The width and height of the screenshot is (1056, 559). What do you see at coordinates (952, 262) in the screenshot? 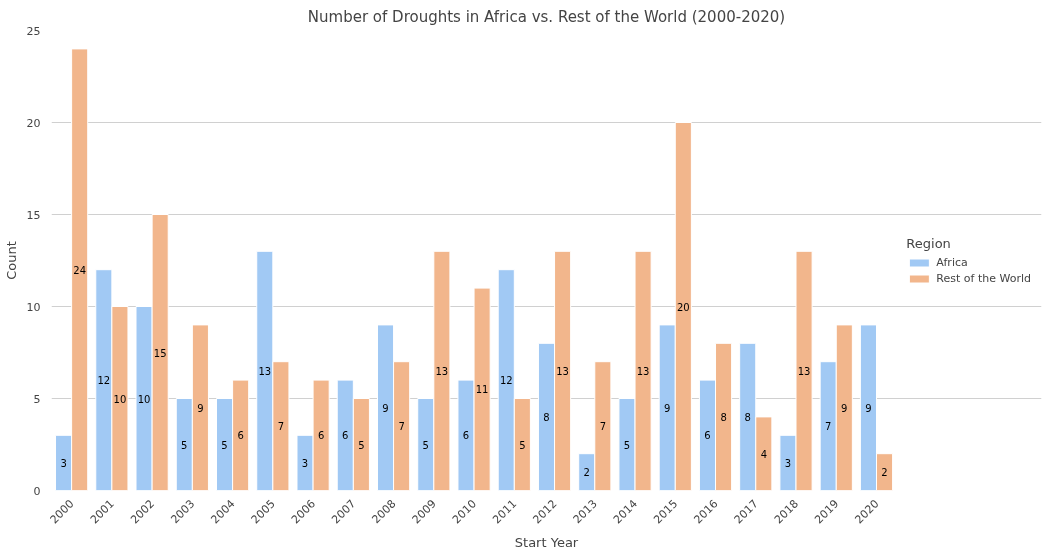
I see `legend-label: Africa` at bounding box center [952, 262].